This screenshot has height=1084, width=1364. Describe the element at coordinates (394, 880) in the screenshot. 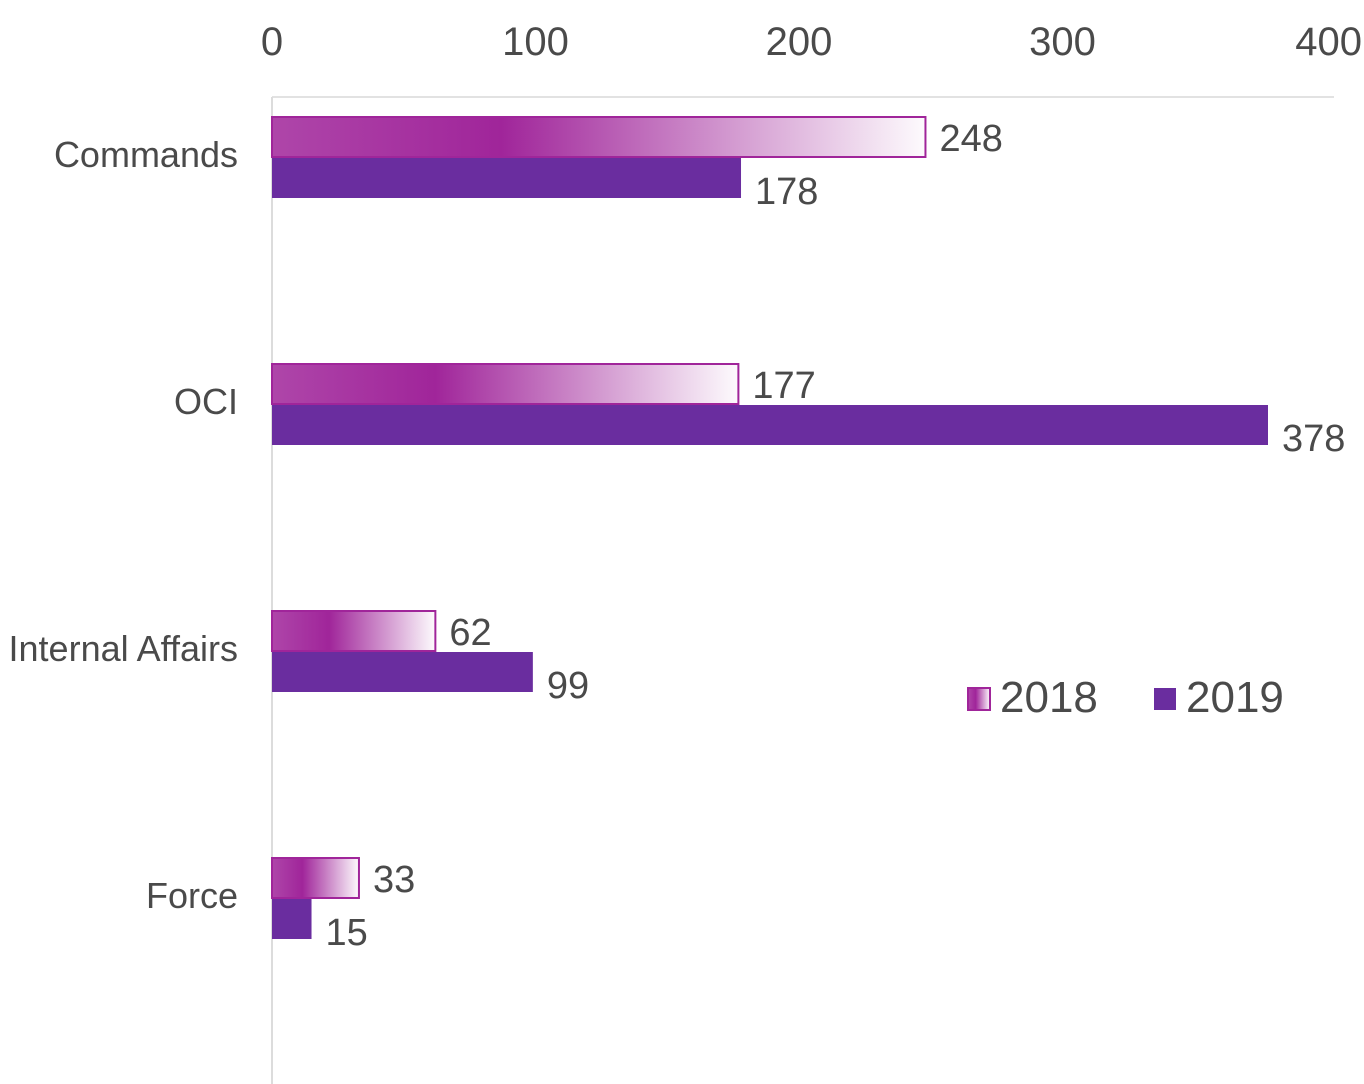

I see `data-label: 33` at that location.